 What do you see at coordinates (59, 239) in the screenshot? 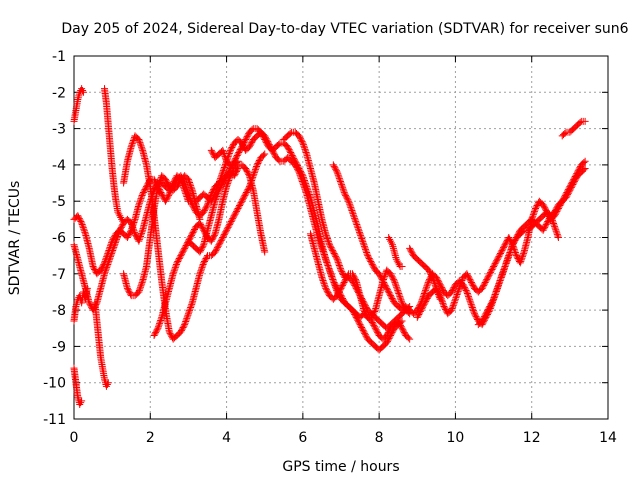
I see `y-tick-label: -6` at bounding box center [59, 239].